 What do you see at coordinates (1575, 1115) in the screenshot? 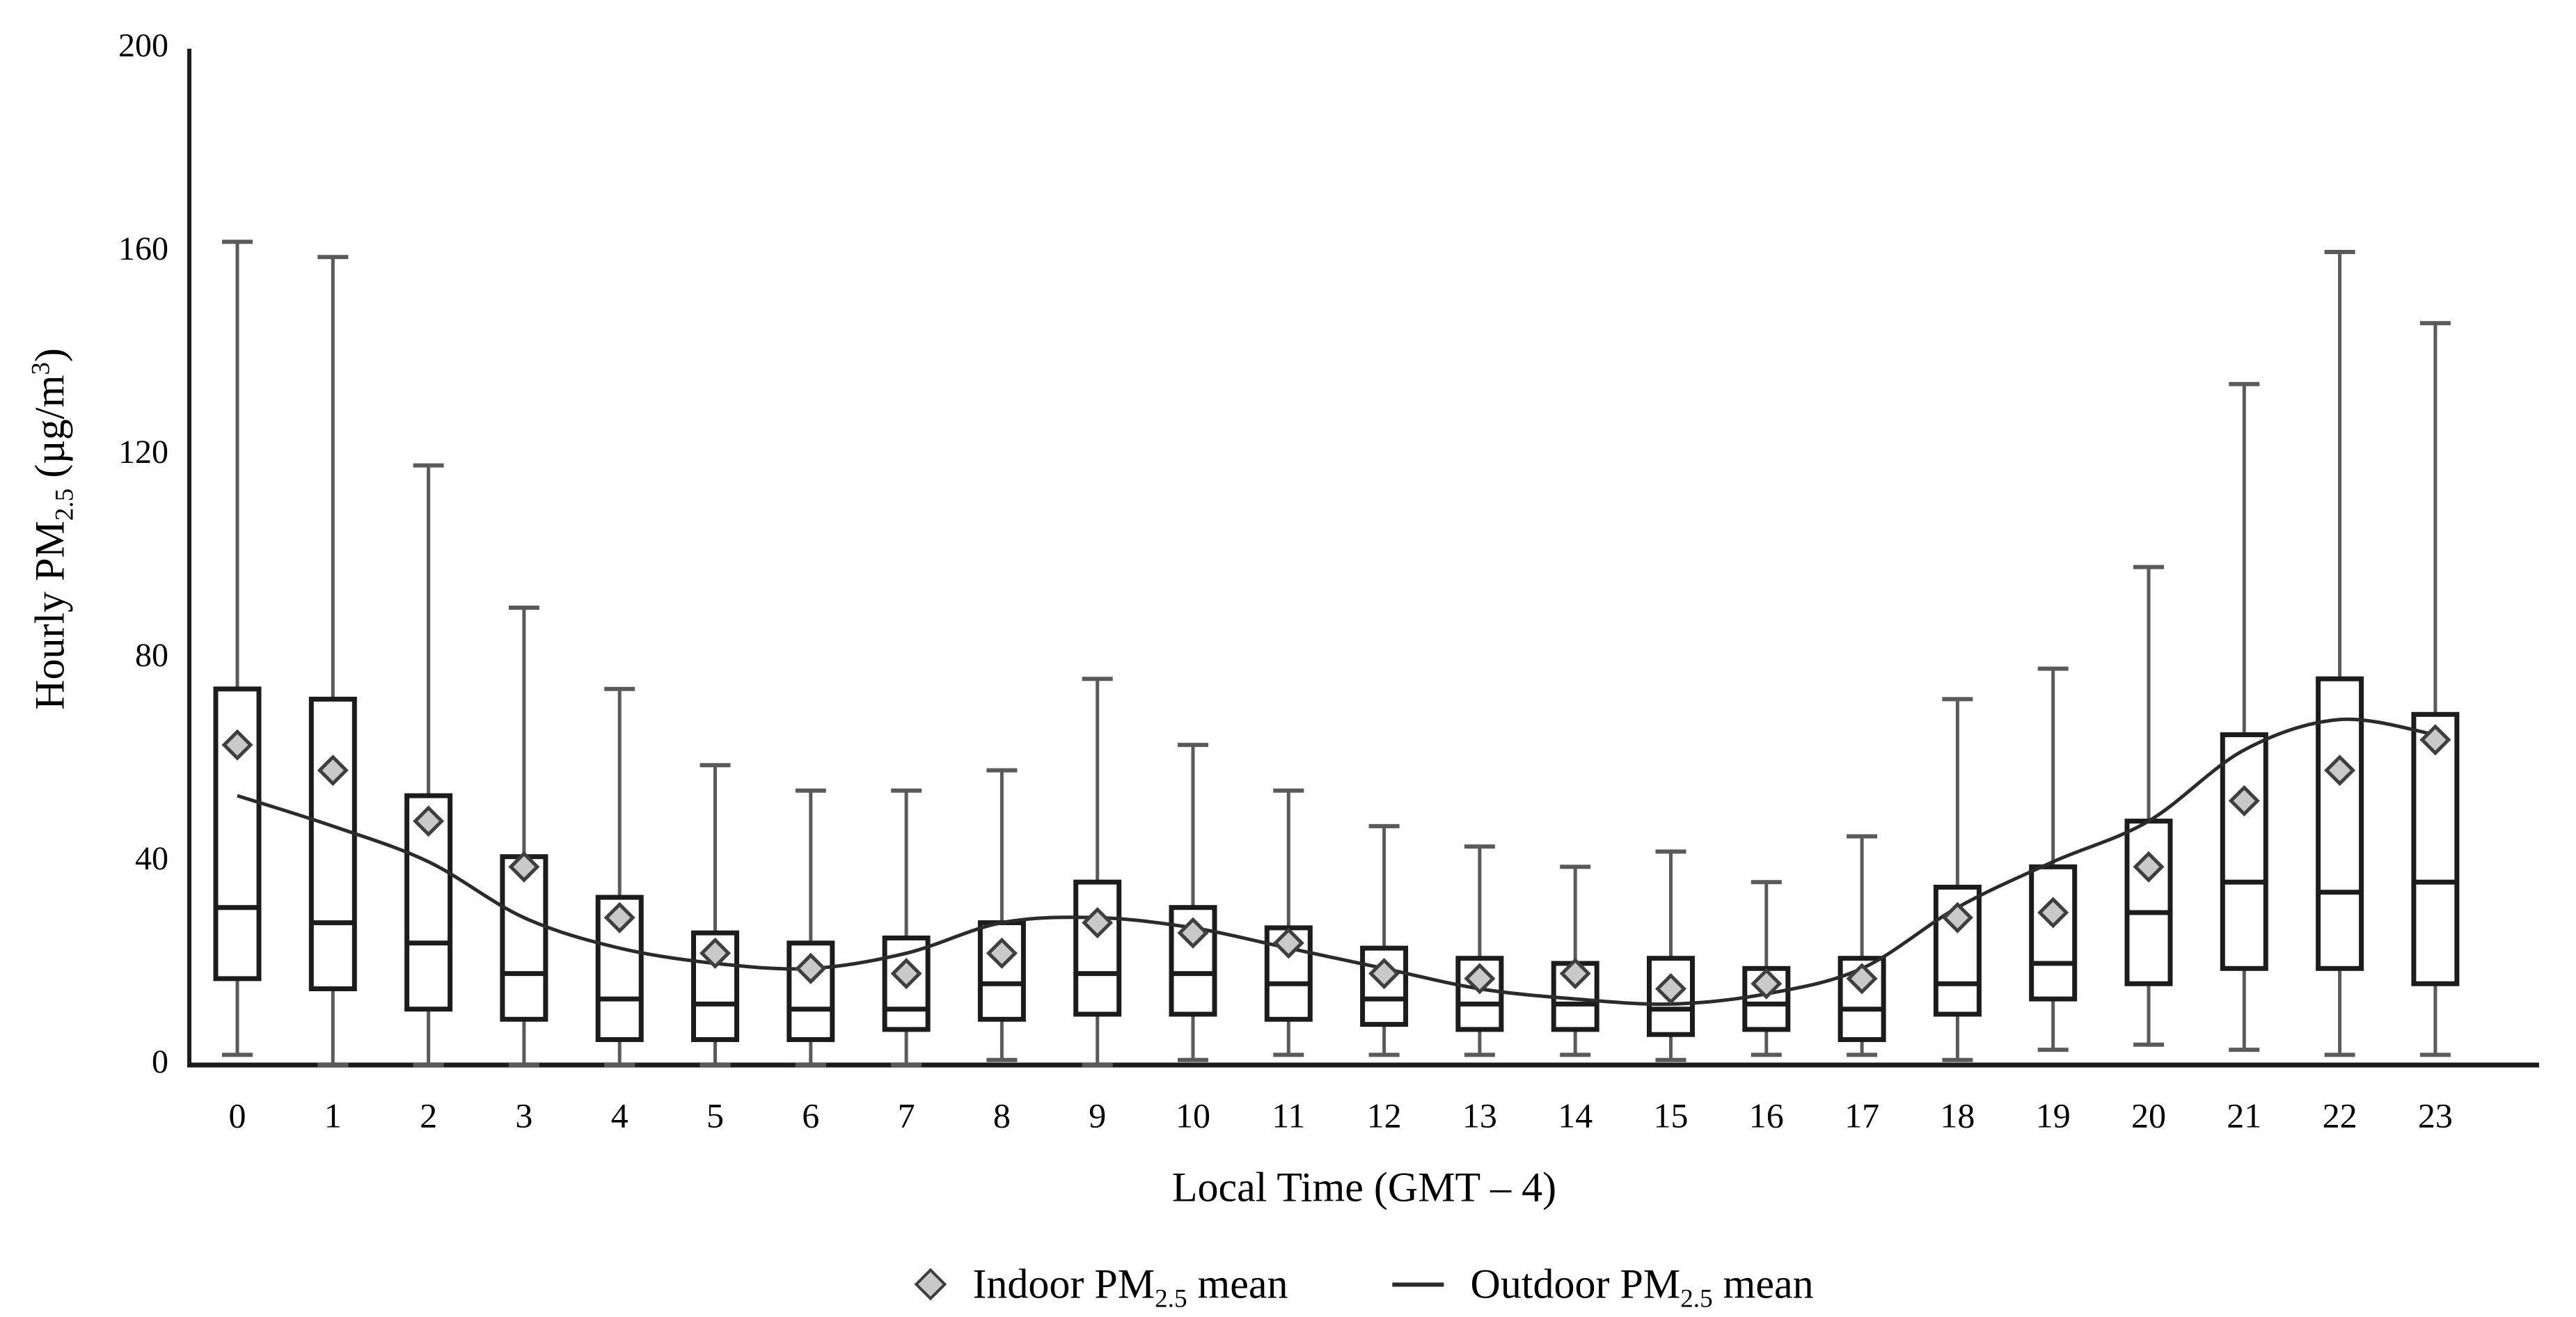
I see `x-tick-label: 14` at bounding box center [1575, 1115].